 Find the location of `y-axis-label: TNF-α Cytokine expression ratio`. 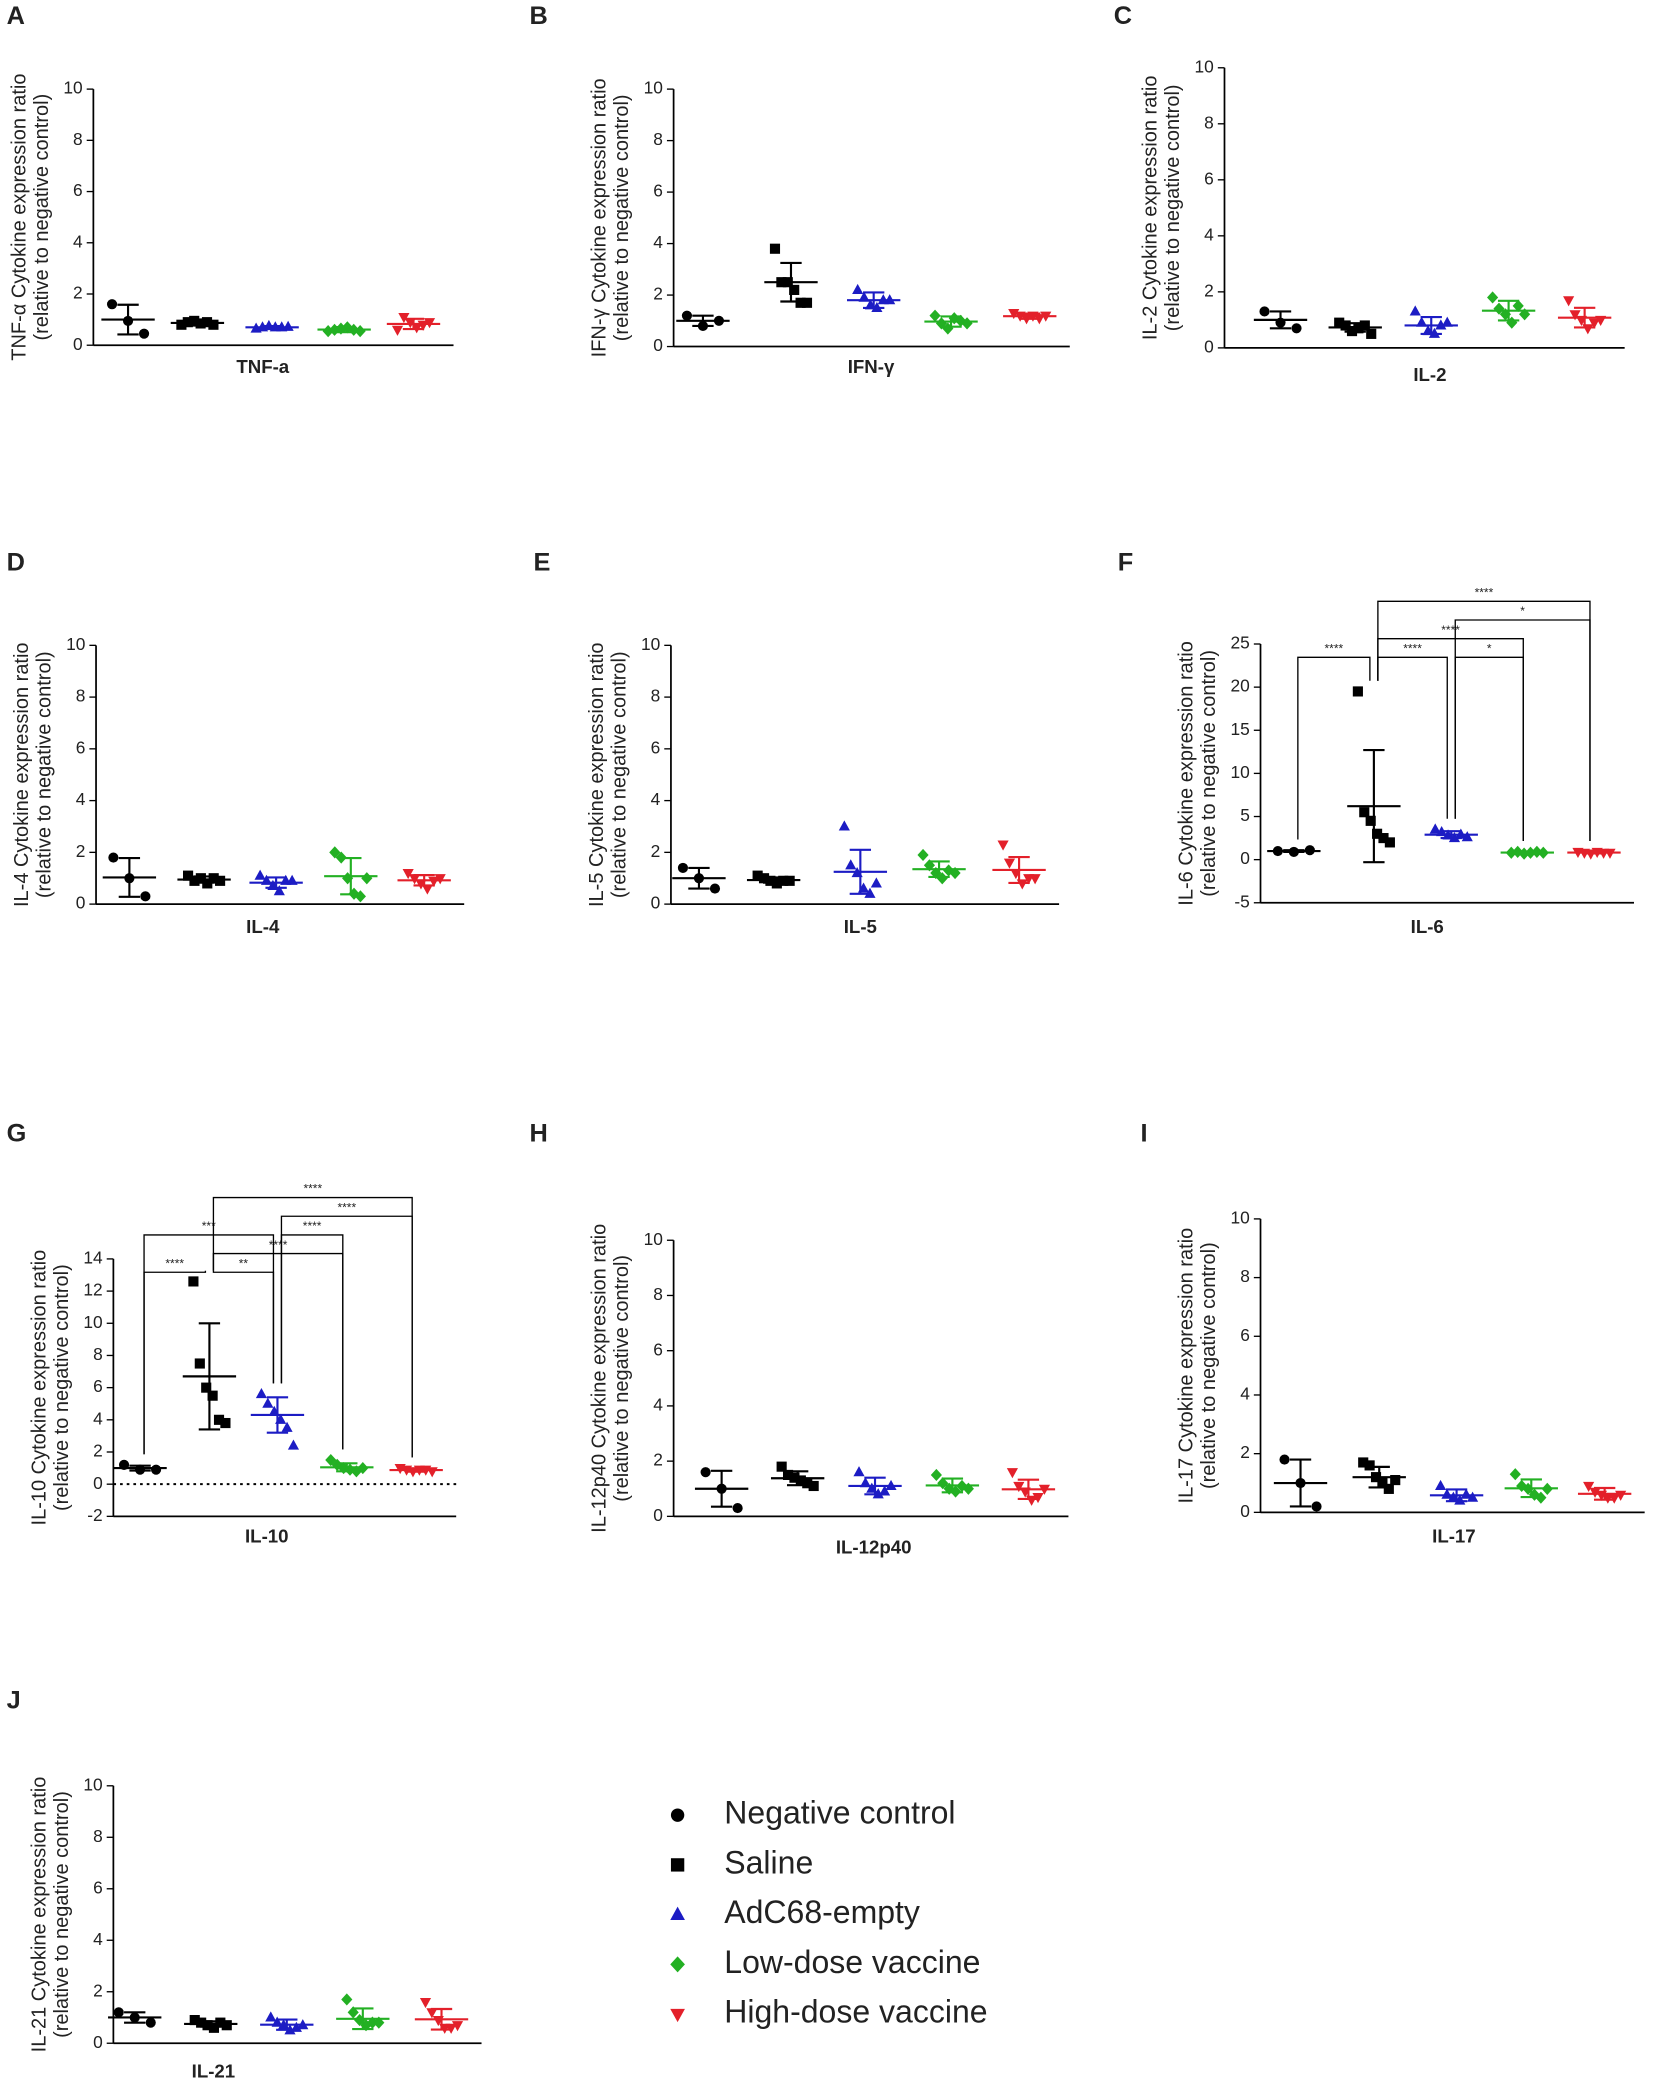

y-axis-label: TNF-α Cytokine expression ratio is located at coordinates (19, 217).